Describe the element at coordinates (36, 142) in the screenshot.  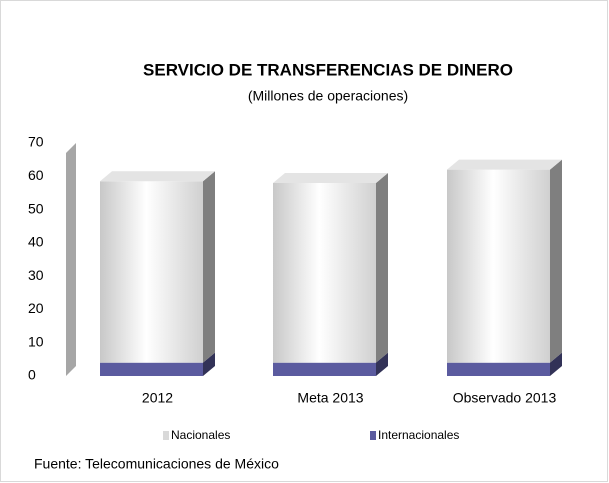
I see `y-tick-label: 70` at that location.